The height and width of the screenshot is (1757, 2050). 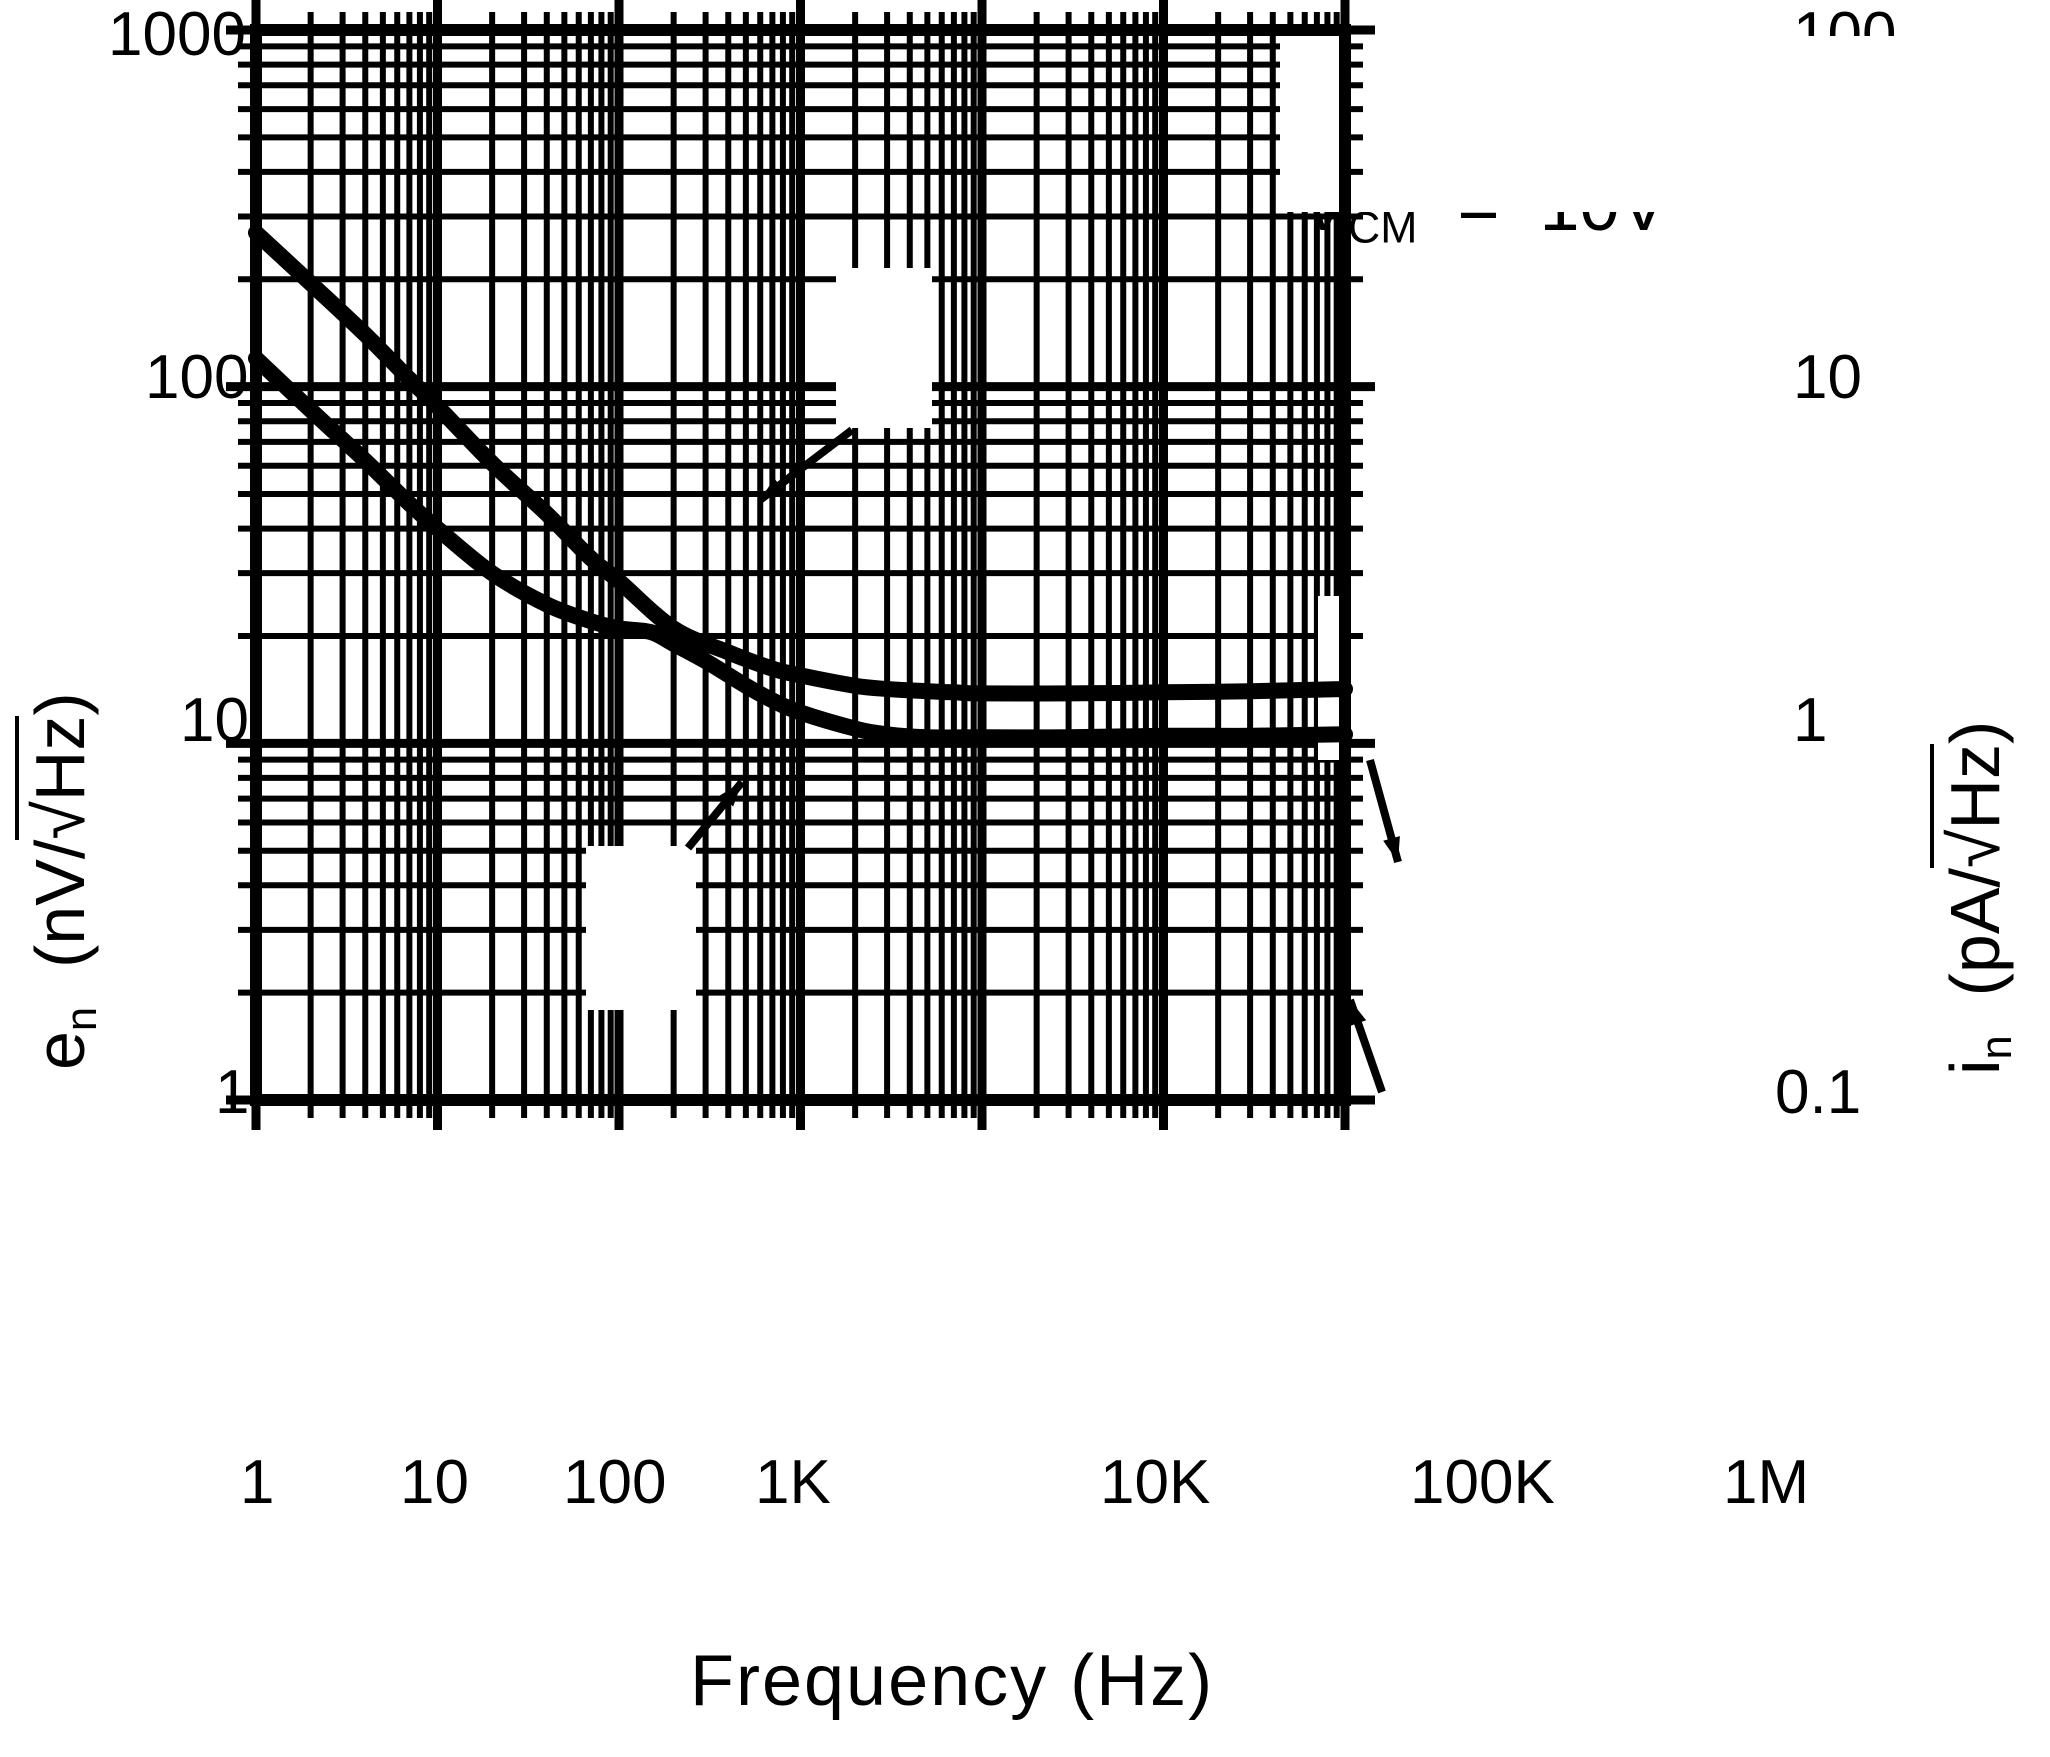 What do you see at coordinates (1358, 1013) in the screenshot?
I see `arrow-in-right-head` at bounding box center [1358, 1013].